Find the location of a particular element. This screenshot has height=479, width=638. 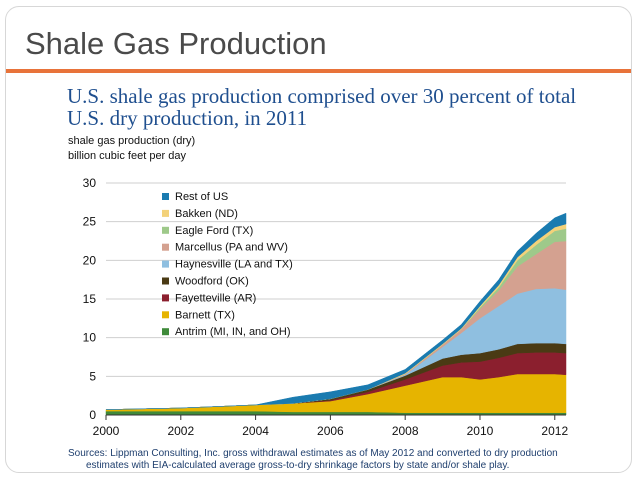

slide-title: Shale Gas Production is located at coordinates (176, 43).